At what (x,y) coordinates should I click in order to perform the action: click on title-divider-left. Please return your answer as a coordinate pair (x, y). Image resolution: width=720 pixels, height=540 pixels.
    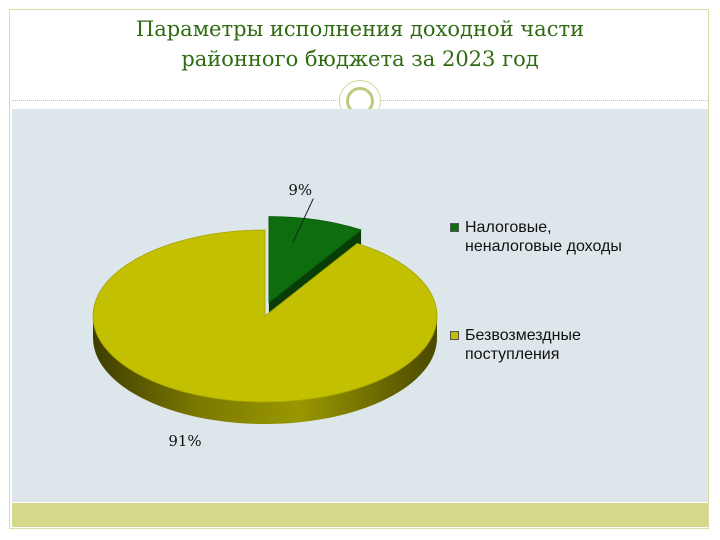
    Looking at the image, I should click on (177, 100).